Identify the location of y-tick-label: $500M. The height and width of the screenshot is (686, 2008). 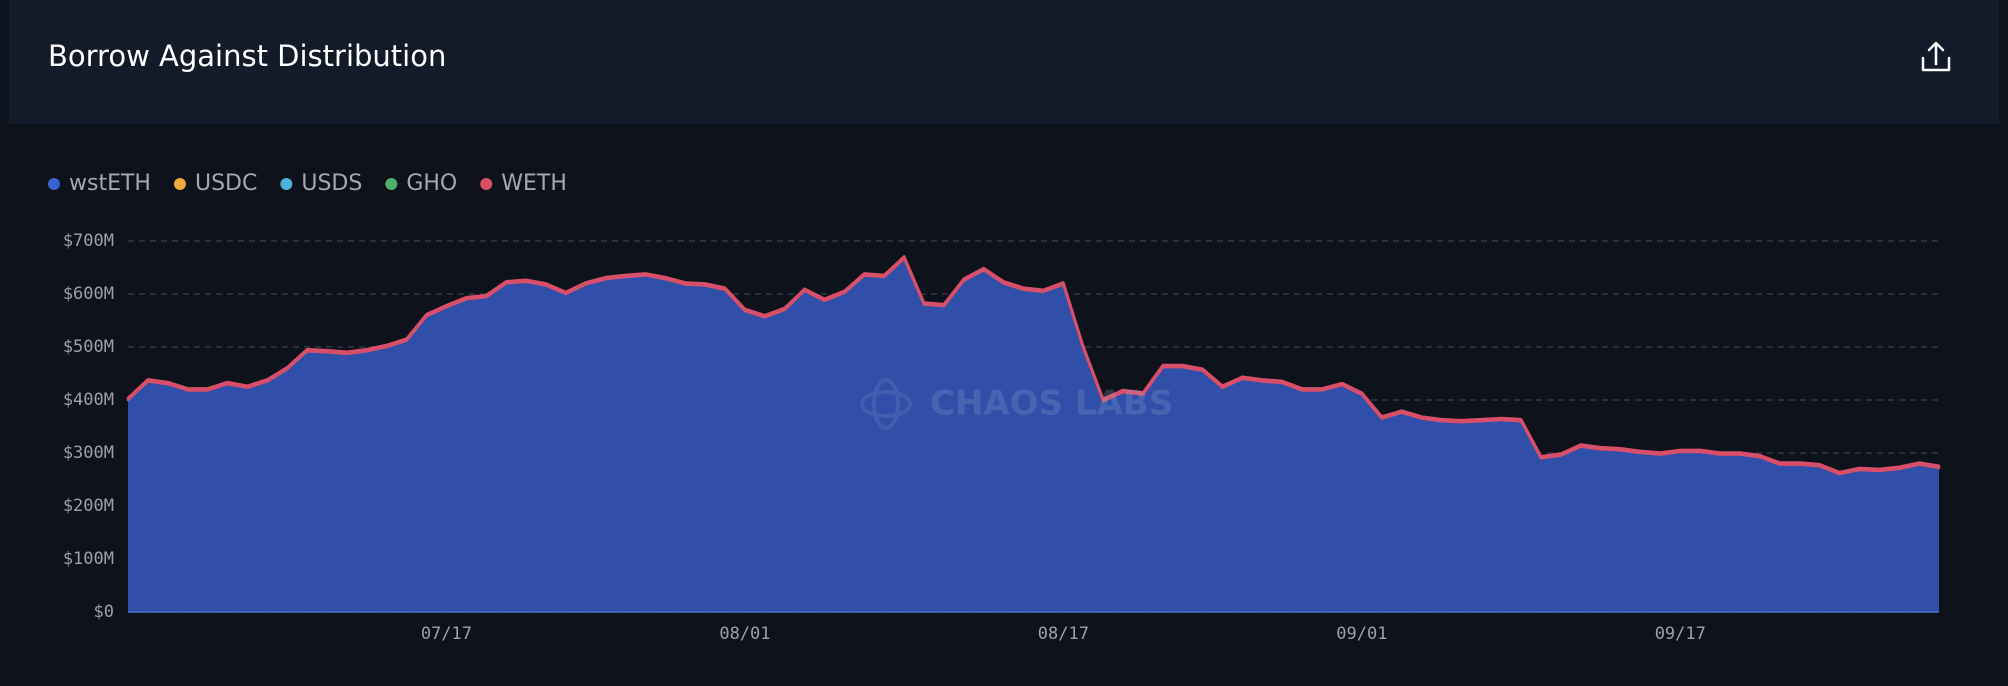
(88, 347).